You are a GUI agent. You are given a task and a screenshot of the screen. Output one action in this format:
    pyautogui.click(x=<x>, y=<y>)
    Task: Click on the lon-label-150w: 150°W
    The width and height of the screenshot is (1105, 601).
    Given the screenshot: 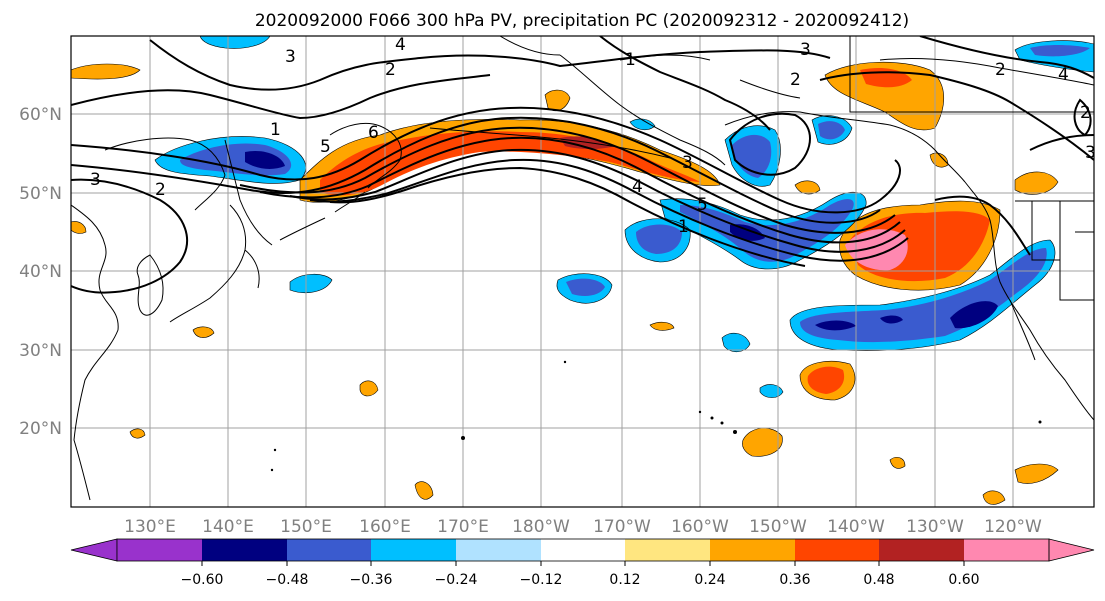 What is the action you would take?
    pyautogui.click(x=778, y=527)
    